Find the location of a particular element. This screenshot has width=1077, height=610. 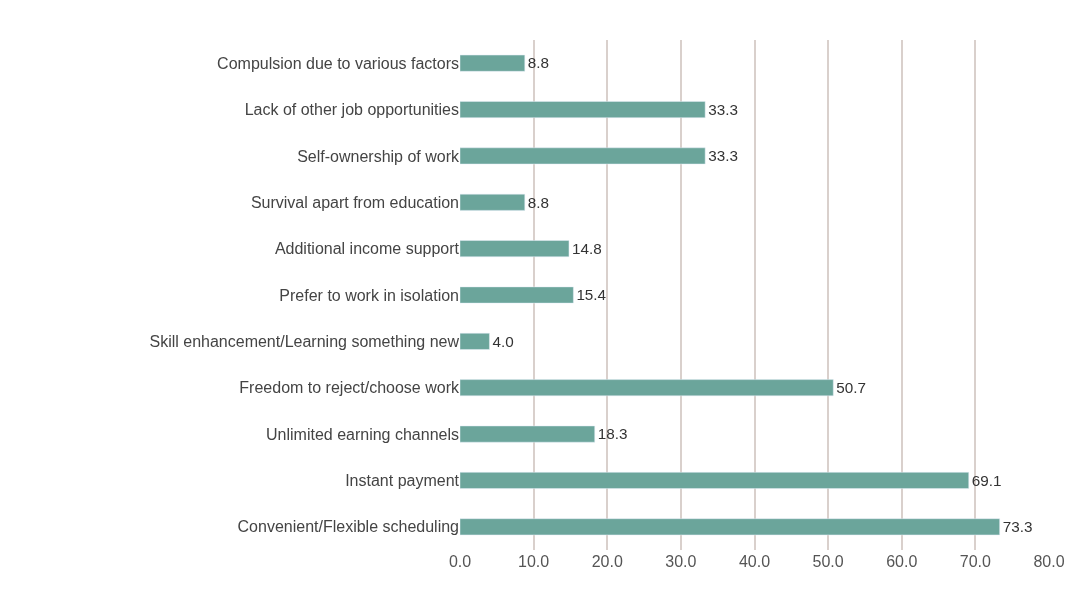

y-tick-label: Self-ownership of work is located at coordinates (378, 156).